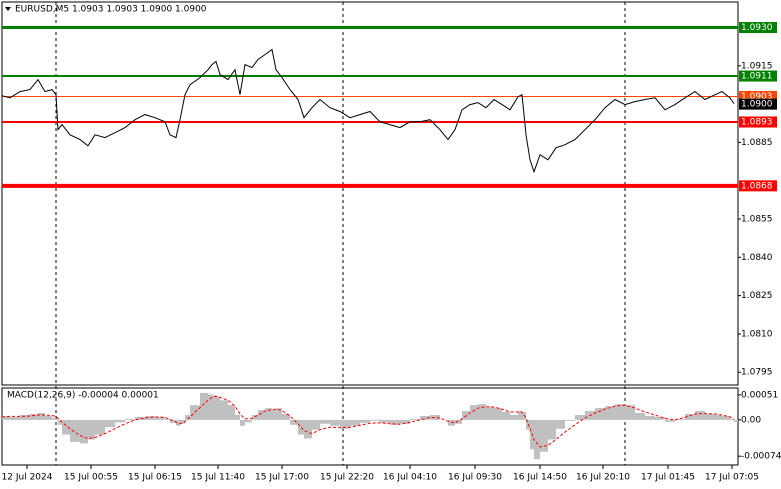 The height and width of the screenshot is (489, 781). What do you see at coordinates (757, 66) in the screenshot?
I see `y-tick-label: 1.0915` at bounding box center [757, 66].